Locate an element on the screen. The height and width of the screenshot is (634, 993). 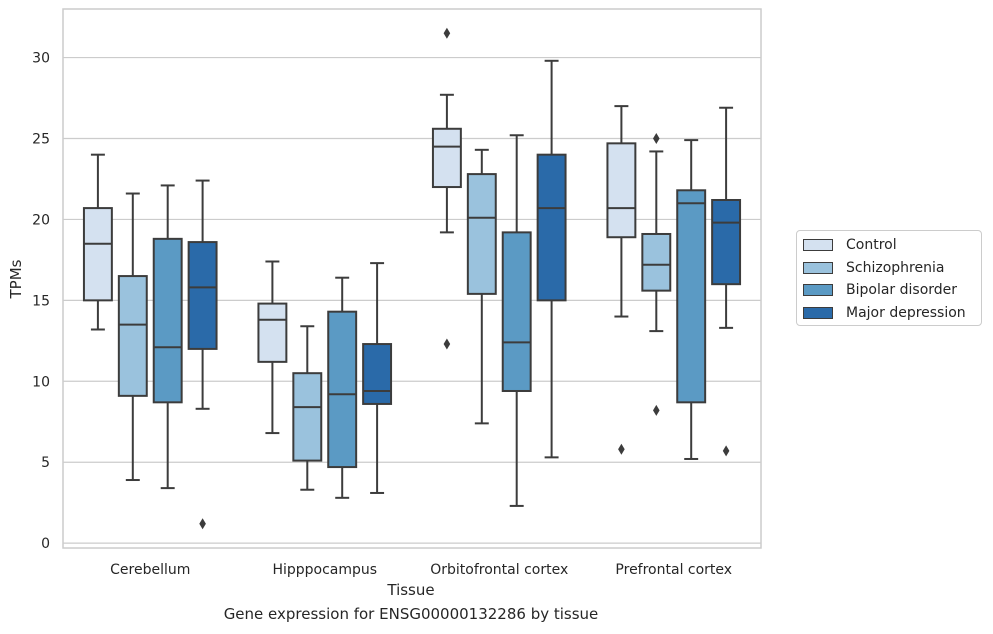
x-tick-label: Hipppocampus is located at coordinates (324, 570).